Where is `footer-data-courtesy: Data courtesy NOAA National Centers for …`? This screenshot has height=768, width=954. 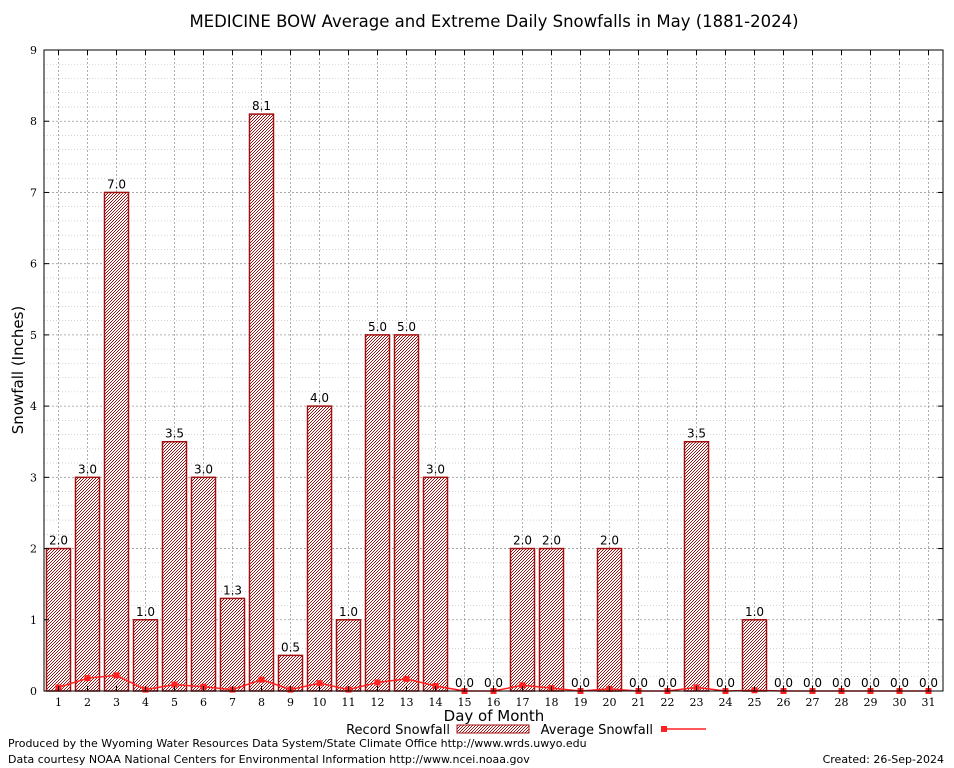
footer-data-courtesy: Data courtesy NOAA National Centers for … is located at coordinates (269, 759).